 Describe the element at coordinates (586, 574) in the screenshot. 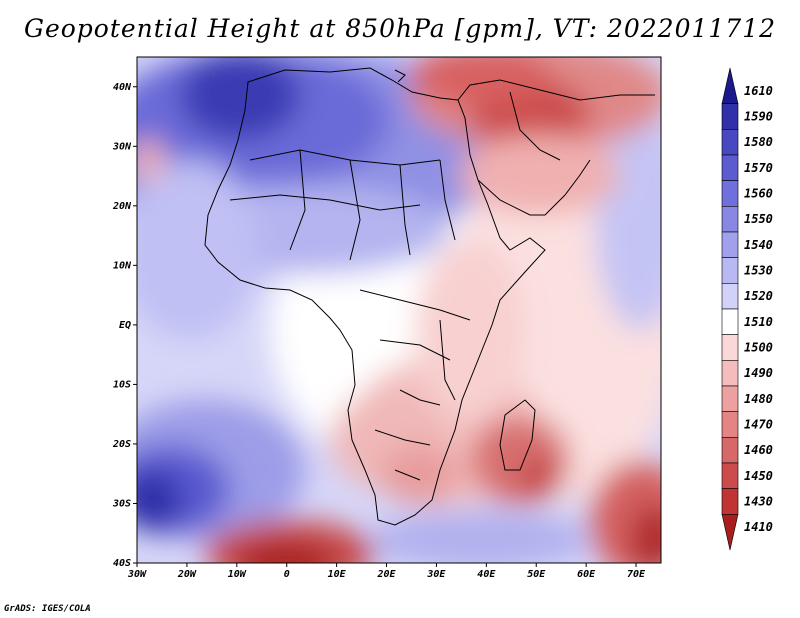

I see `lon-label: 60E` at that location.